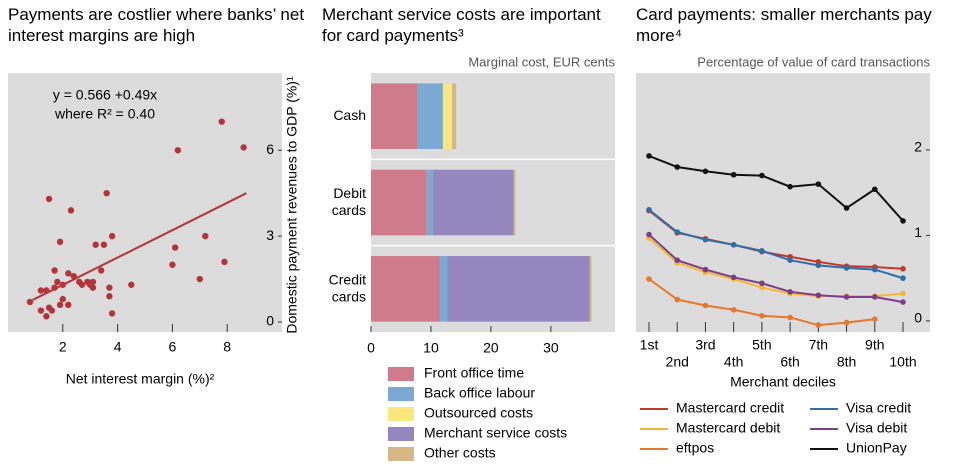 The height and width of the screenshot is (476, 955). Describe the element at coordinates (349, 115) in the screenshot. I see `category-label-line: Cash` at that location.